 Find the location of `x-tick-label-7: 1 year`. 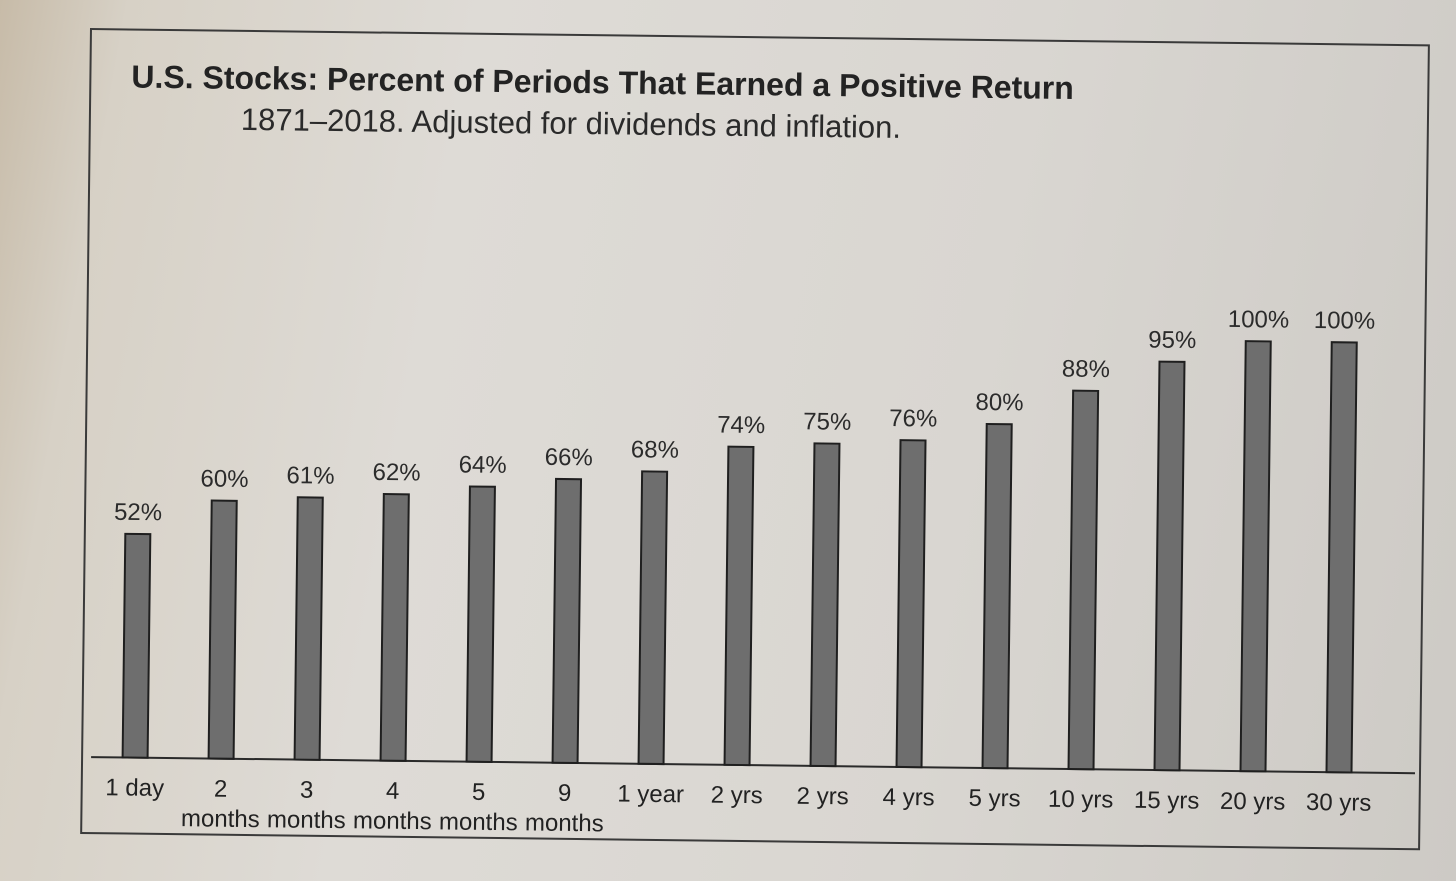

x-tick-label-7: 1 year is located at coordinates (650, 795).